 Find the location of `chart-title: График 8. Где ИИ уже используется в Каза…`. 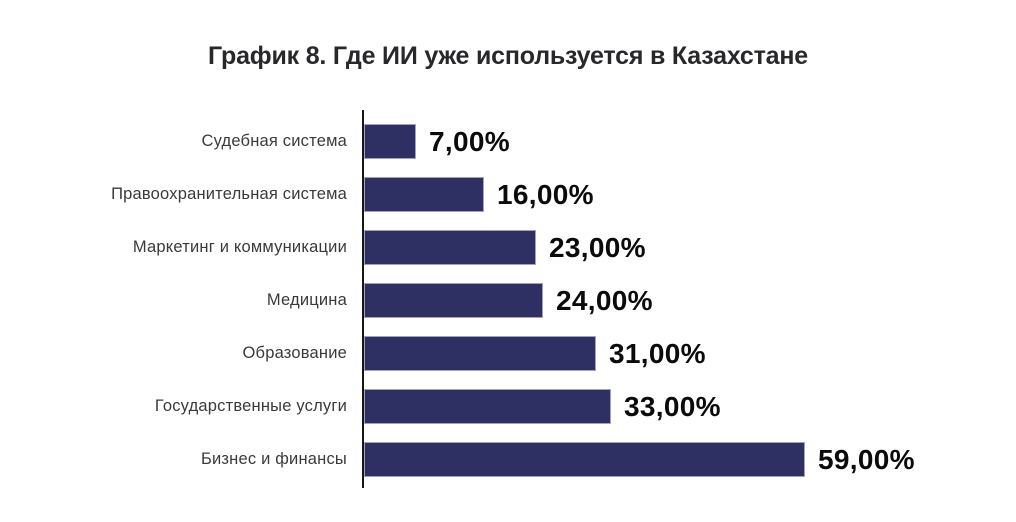

chart-title: График 8. Где ИИ уже используется в Каза… is located at coordinates (508, 56).